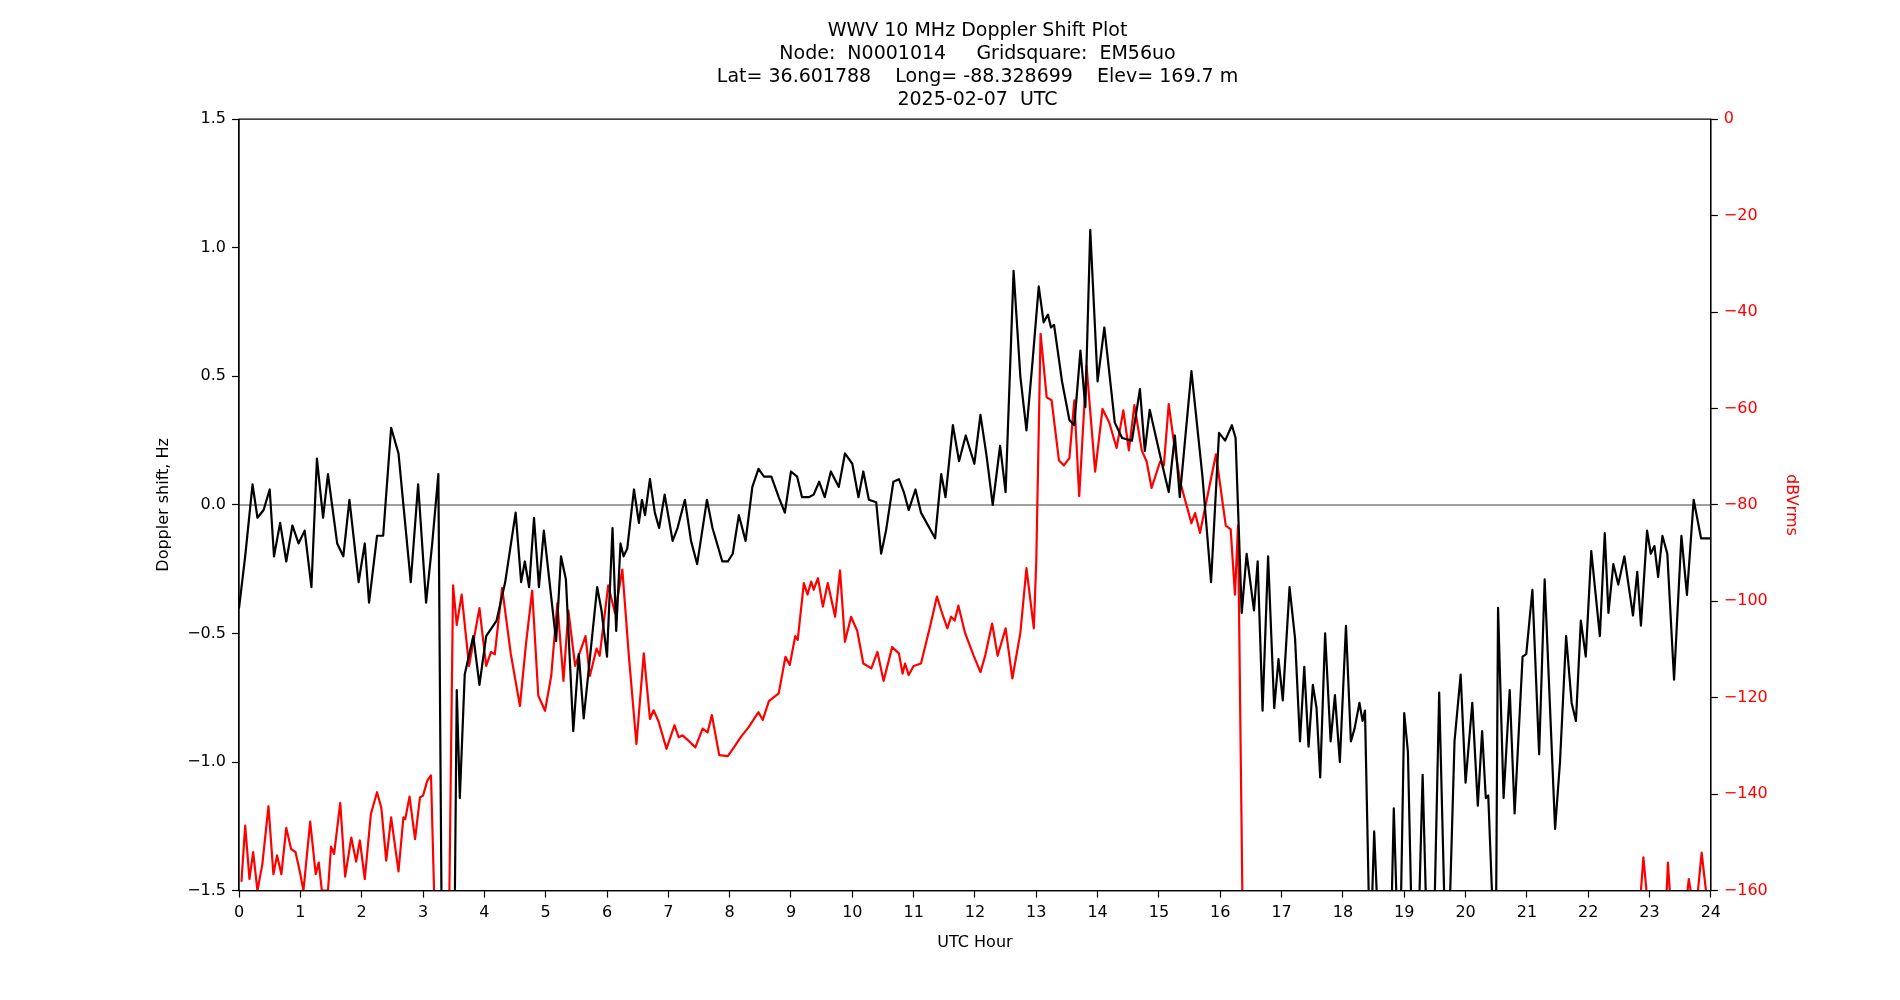 The image size is (1900, 1000). I want to click on x-tick-label: 9, so click(791, 912).